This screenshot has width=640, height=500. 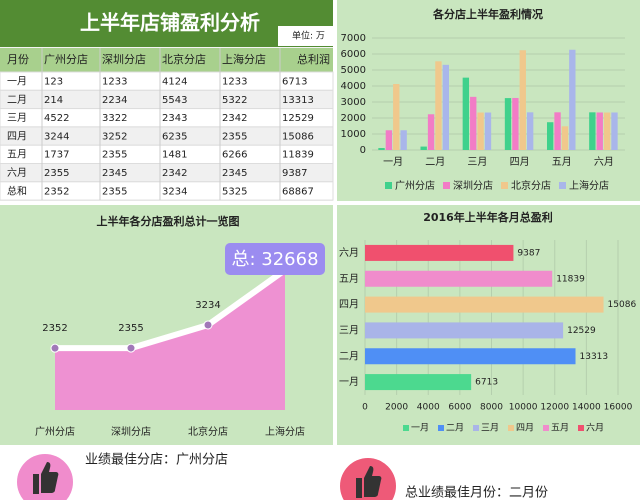 What do you see at coordinates (586, 408) in the screenshot?
I see `x-tick-label: 14000` at bounding box center [586, 408].